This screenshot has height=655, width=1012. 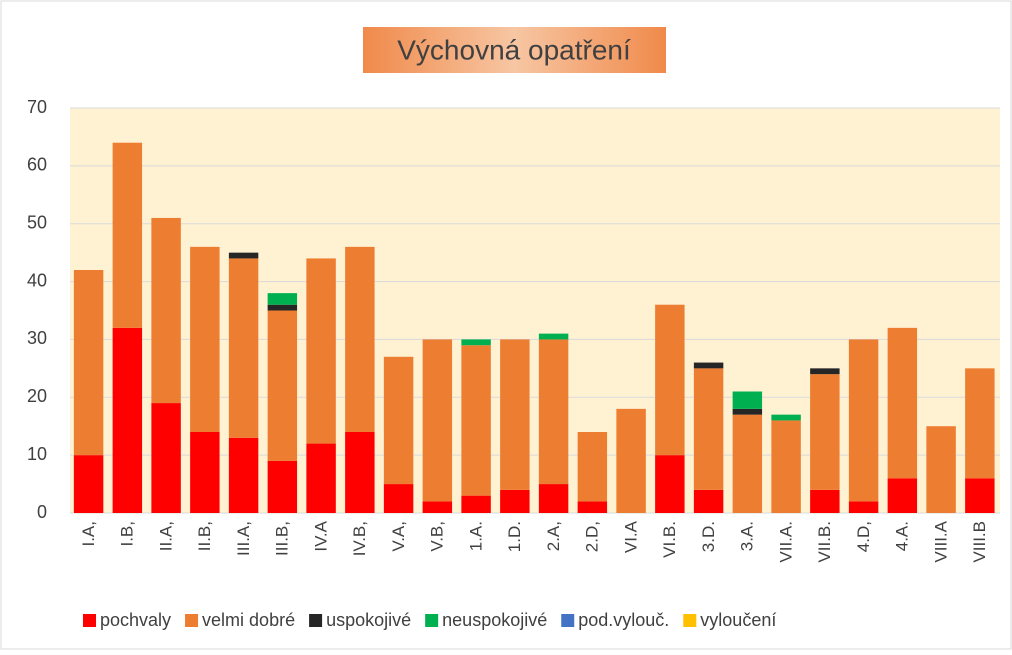 What do you see at coordinates (320, 535) in the screenshot?
I see `x-tick-label: IV.A` at bounding box center [320, 535].